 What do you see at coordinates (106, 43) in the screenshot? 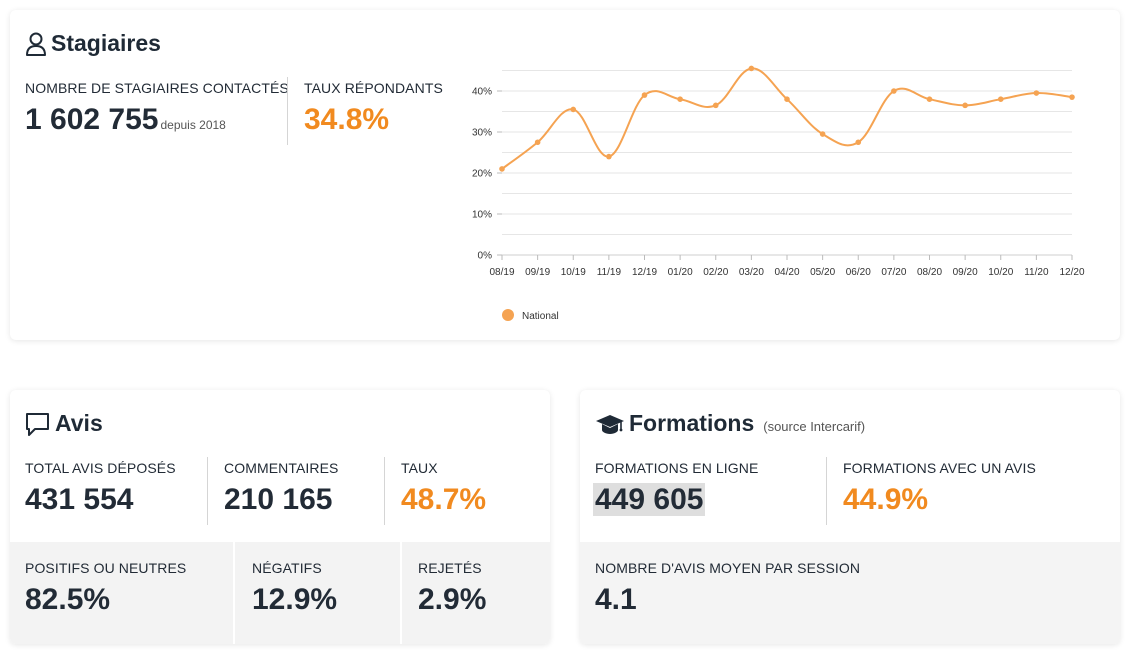
I see `stagiaires-title-text: Stagiaires` at bounding box center [106, 43].